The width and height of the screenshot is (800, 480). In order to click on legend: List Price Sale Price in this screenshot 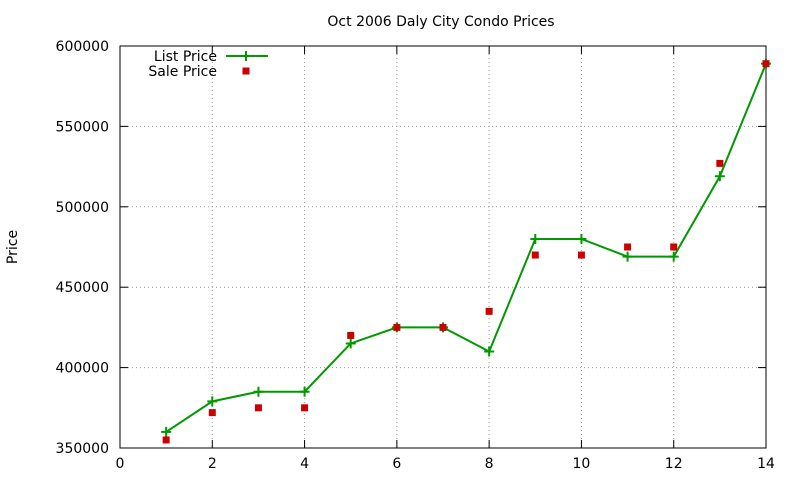, I will do `click(208, 64)`.